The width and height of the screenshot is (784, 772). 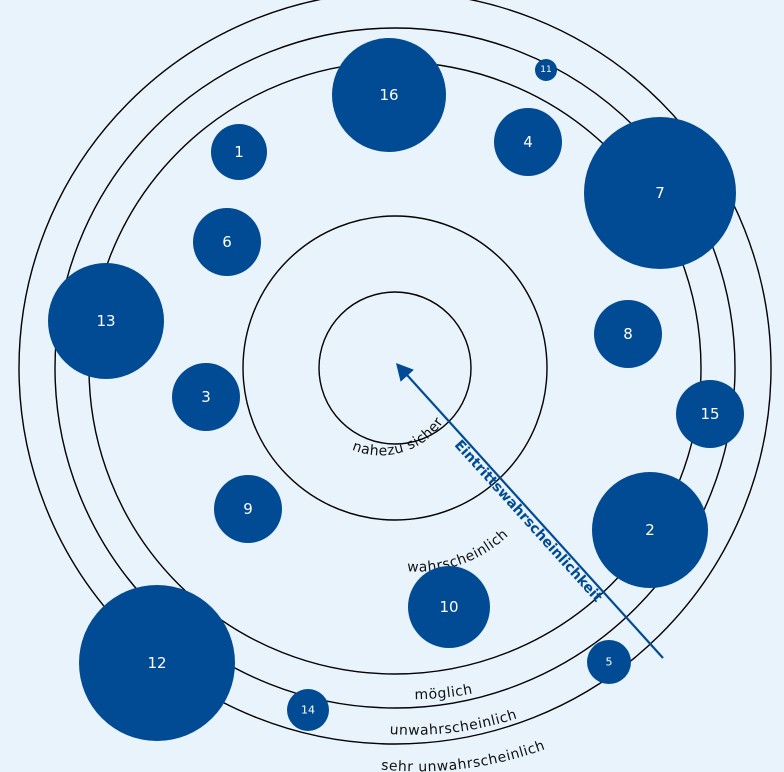 I want to click on svg-text: 2, so click(x=650, y=530).